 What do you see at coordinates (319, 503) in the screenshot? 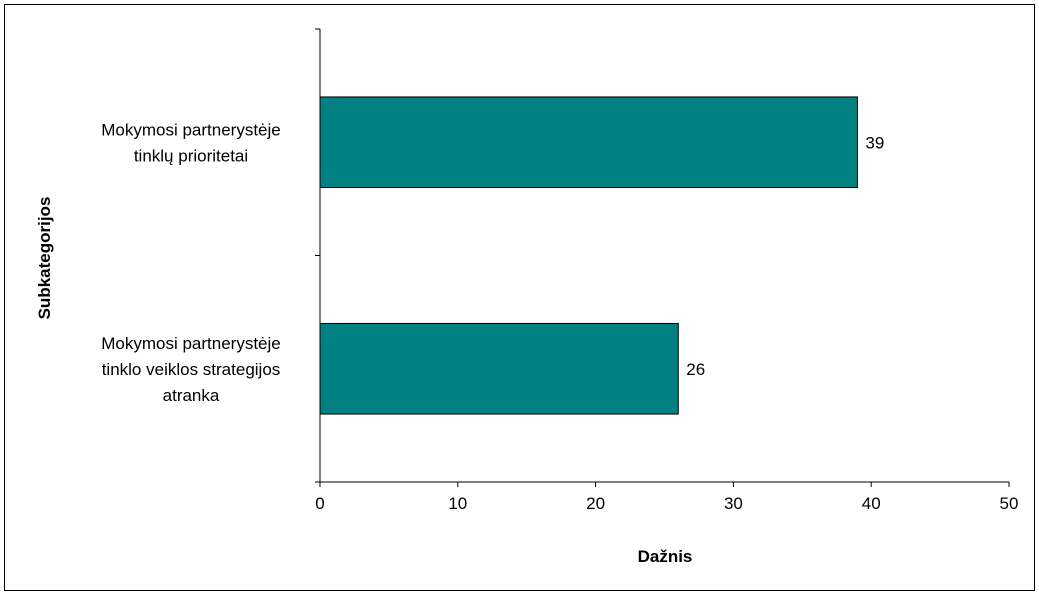
I see `x-tick-label: 0` at bounding box center [319, 503].